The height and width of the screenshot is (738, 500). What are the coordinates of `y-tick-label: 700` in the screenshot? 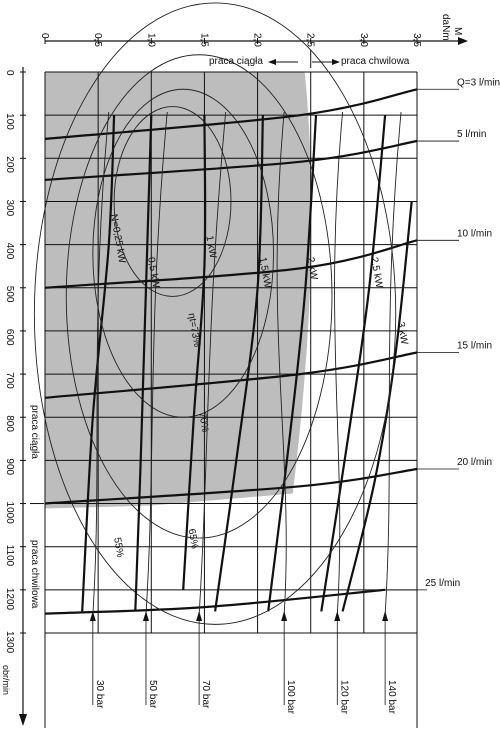 It's located at (9, 380).